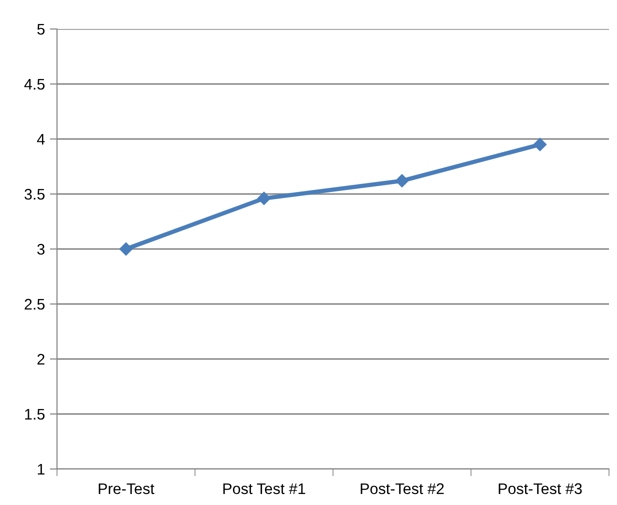 This screenshot has width=617, height=505. I want to click on x-tick-label: Post Test #1, so click(264, 488).